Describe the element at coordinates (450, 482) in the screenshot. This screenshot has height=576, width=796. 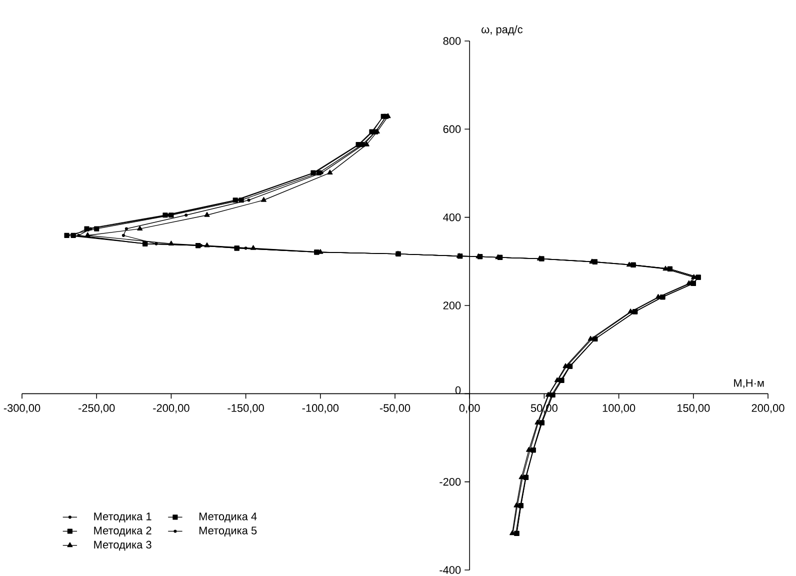
I see `y-tick-label: -200` at that location.